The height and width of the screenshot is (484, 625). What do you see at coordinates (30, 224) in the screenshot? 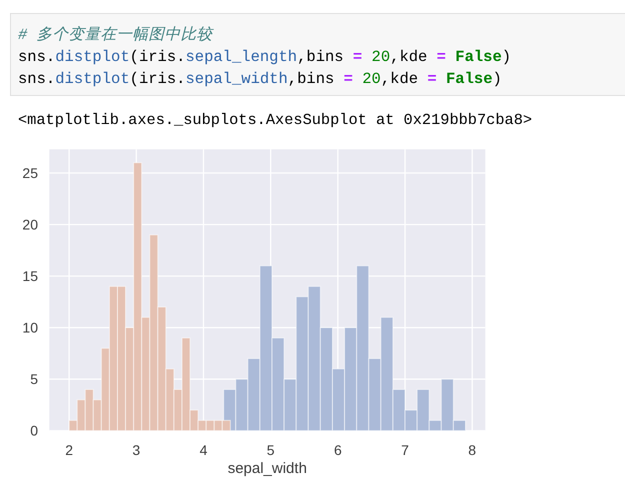
I see `y-tick-label: 20` at bounding box center [30, 224].